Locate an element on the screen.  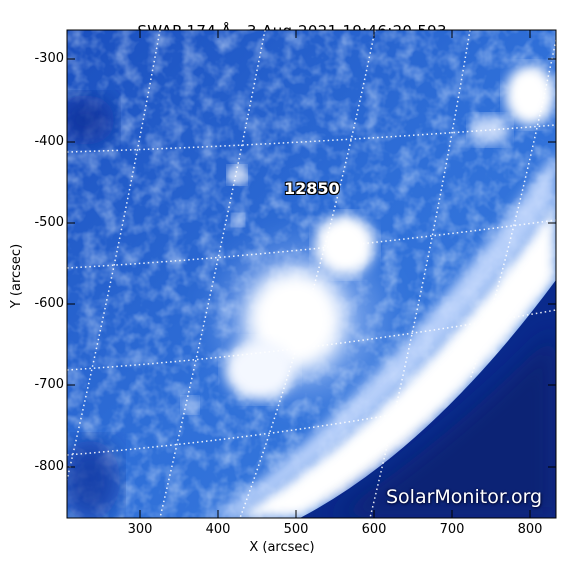
x-tick-label: 300 is located at coordinates (140, 529).